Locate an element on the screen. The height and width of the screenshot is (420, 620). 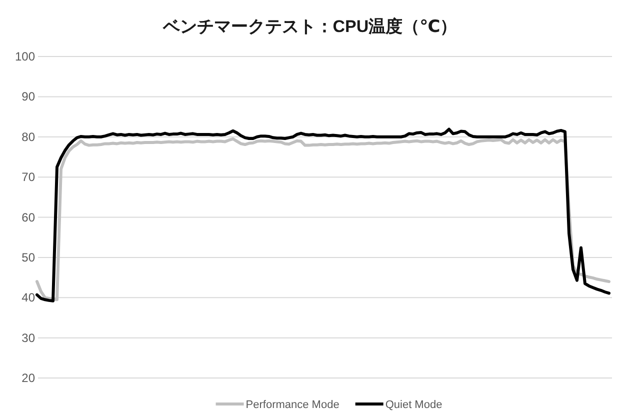
ytick-label: 50 is located at coordinates (28, 257).